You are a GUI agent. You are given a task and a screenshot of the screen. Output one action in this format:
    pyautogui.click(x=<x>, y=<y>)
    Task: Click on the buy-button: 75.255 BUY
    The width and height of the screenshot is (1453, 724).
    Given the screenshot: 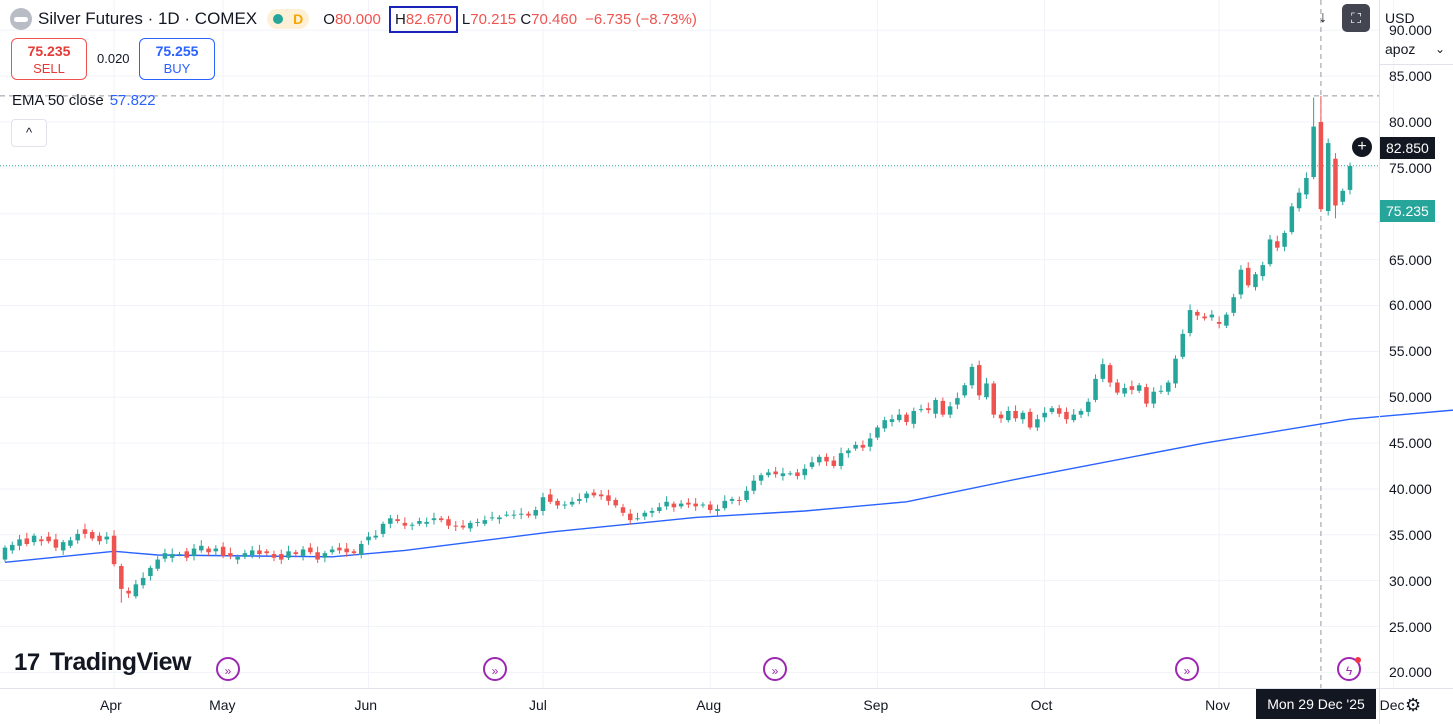 What is the action you would take?
    pyautogui.click(x=177, y=59)
    